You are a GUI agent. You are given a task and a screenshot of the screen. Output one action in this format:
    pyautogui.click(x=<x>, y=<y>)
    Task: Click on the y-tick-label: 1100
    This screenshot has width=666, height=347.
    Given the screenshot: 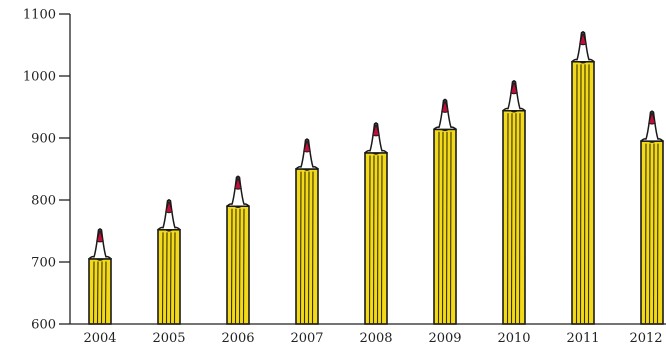 What is the action you would take?
    pyautogui.click(x=39, y=15)
    